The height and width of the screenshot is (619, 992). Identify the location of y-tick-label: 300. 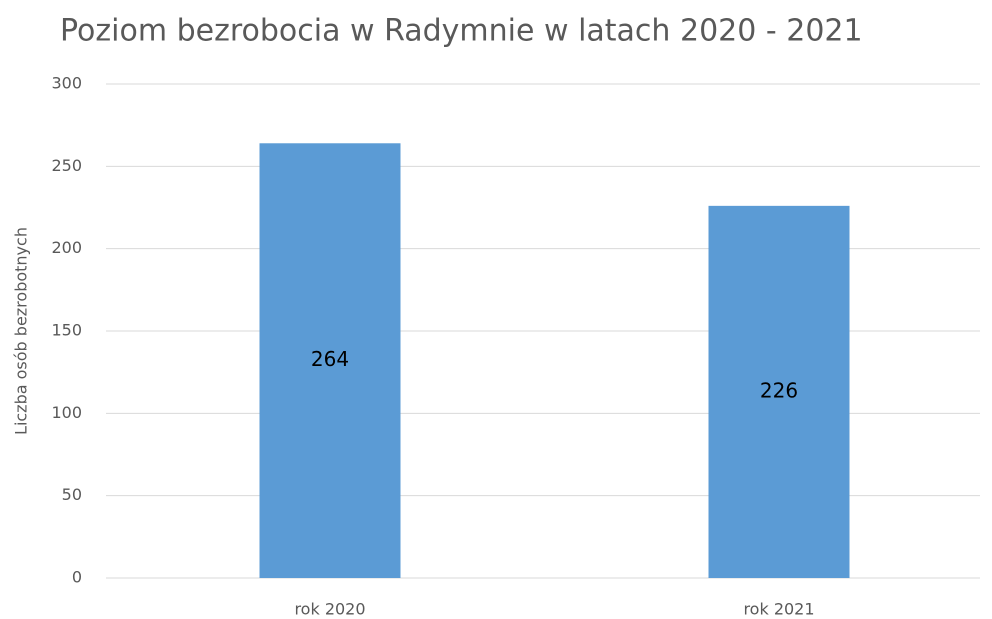
(66, 83).